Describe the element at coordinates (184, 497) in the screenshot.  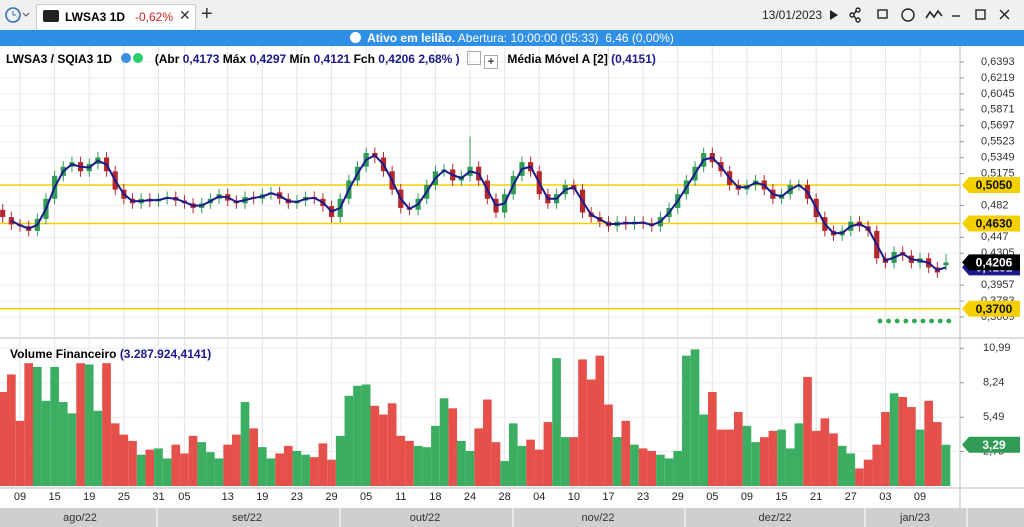
I see `x-tick-label: 05` at that location.